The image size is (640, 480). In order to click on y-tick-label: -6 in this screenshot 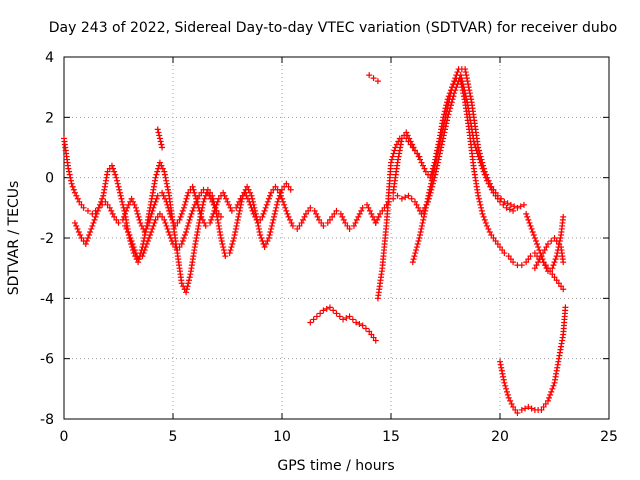, I will do `click(47, 360)`.